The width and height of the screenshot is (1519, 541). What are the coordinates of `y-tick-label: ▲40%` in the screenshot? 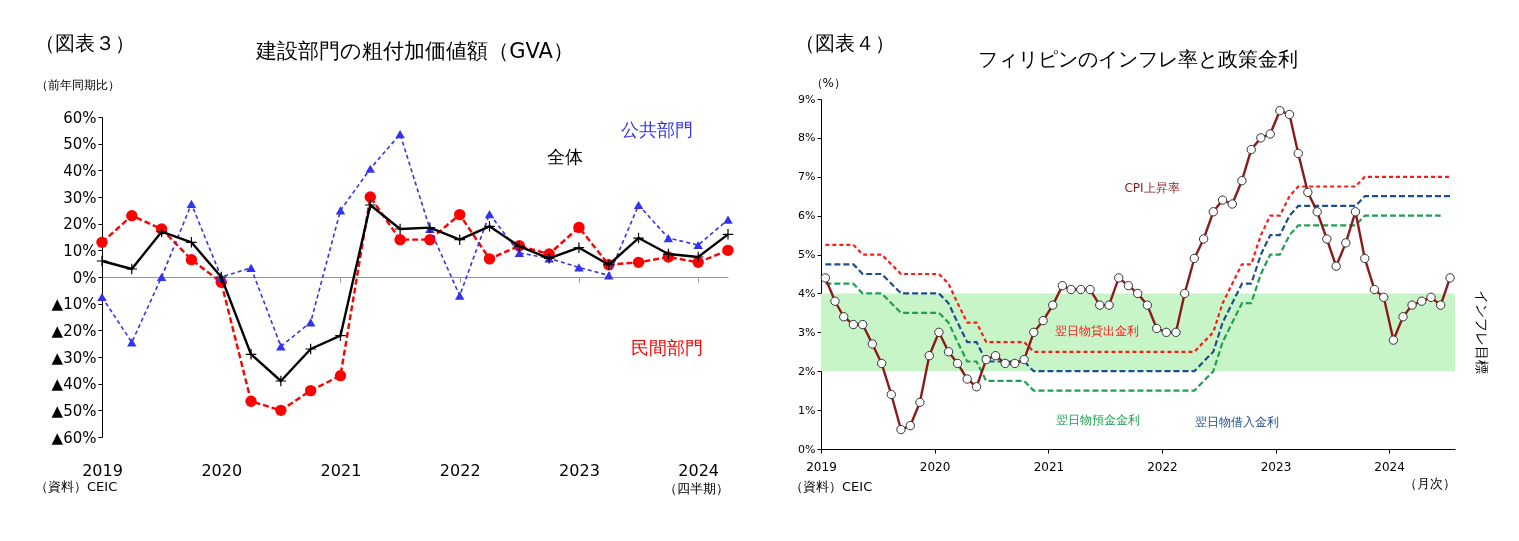 It's located at (74, 384).